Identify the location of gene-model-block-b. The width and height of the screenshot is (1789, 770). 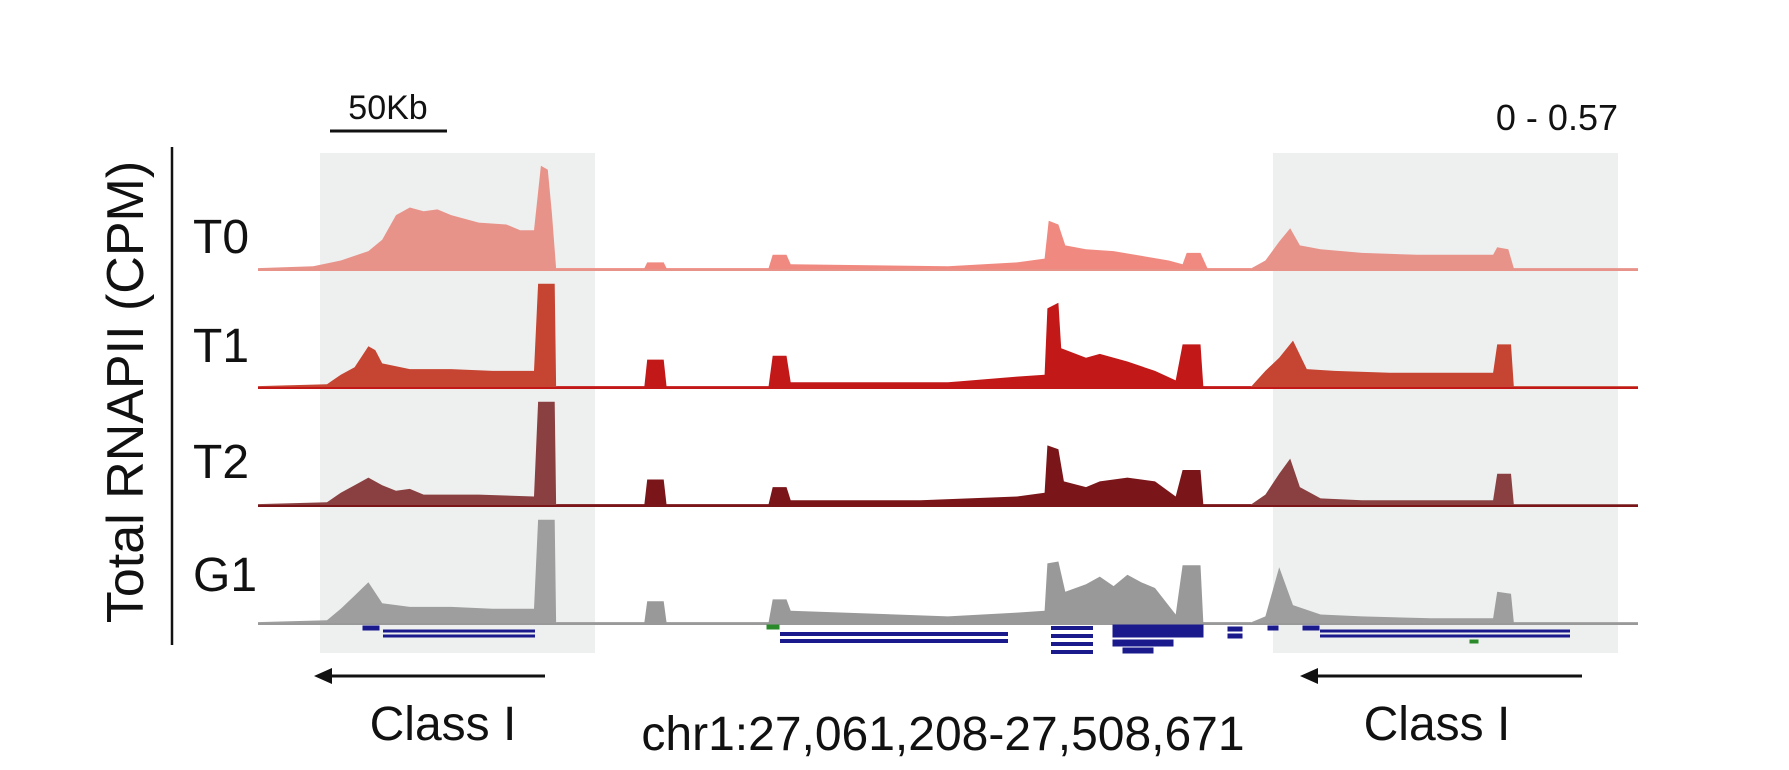
(1143, 643).